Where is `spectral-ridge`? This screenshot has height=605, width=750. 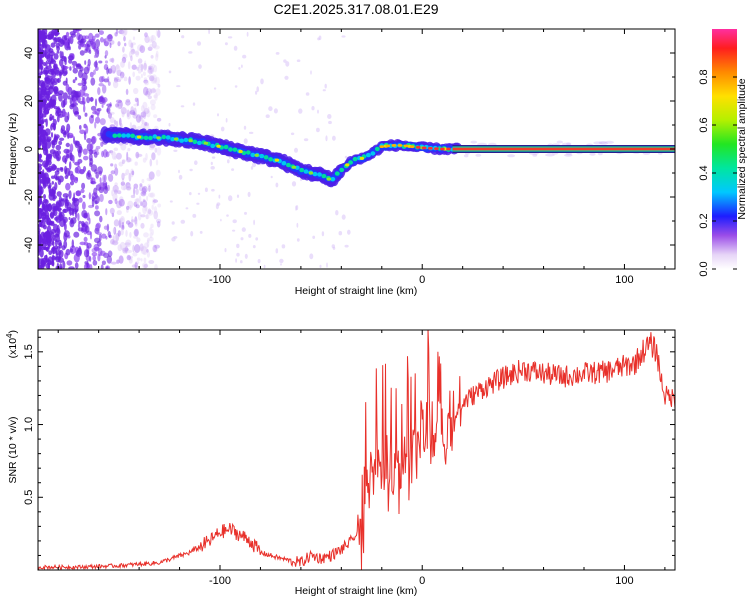 spectral-ridge is located at coordinates (281, 157).